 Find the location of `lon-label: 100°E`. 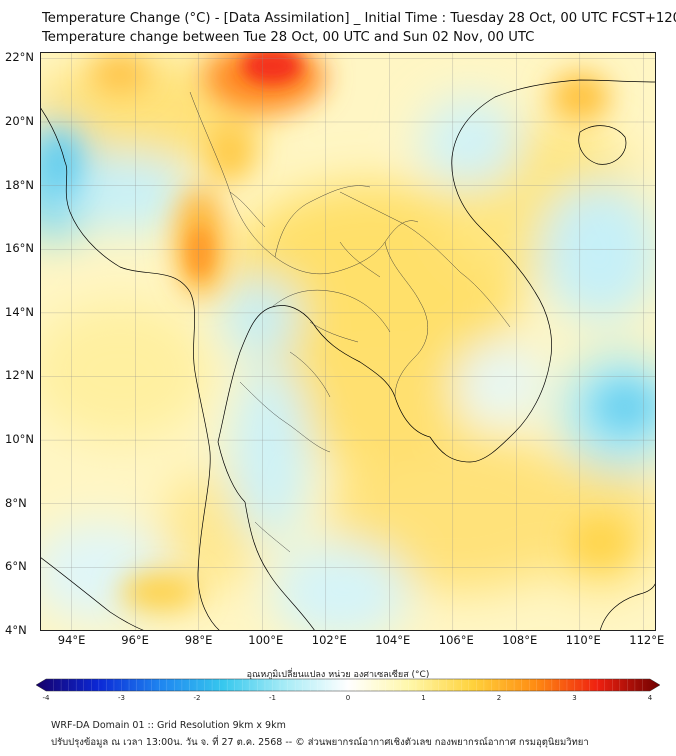

lon-label: 100°E is located at coordinates (266, 640).